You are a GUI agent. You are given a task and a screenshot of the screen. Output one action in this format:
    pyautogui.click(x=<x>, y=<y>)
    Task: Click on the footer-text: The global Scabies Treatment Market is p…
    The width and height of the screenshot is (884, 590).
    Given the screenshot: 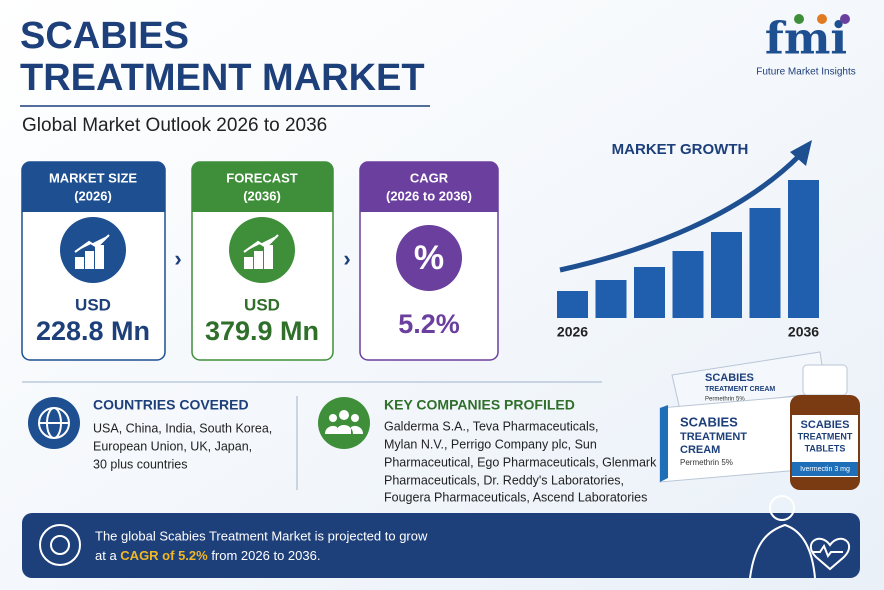 What is the action you would take?
    pyautogui.click(x=261, y=535)
    